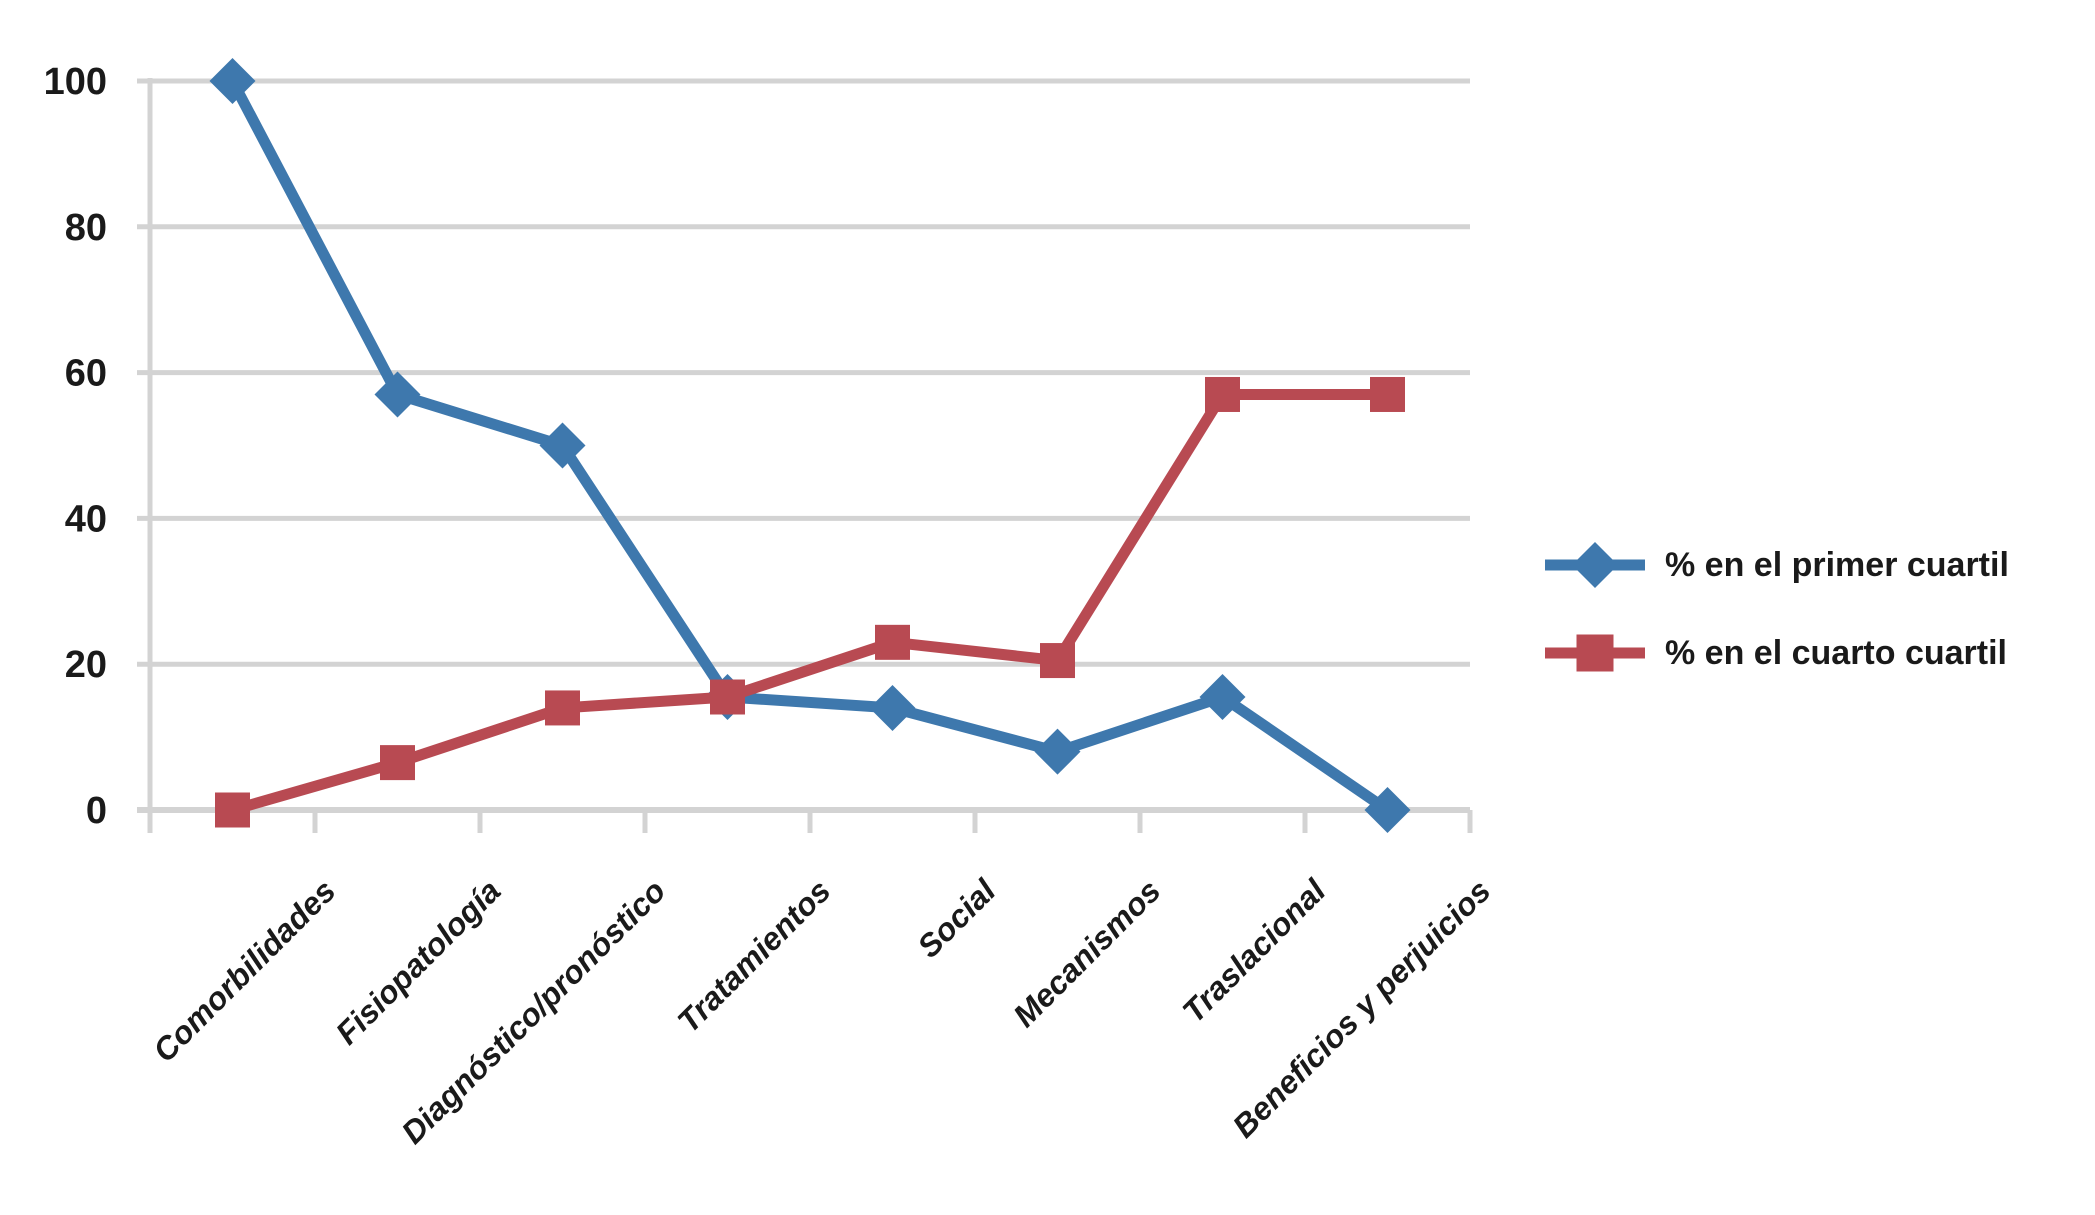 The height and width of the screenshot is (1215, 2095). What do you see at coordinates (1086, 952) in the screenshot?
I see `x-axis-category-label: Mecanismos` at bounding box center [1086, 952].